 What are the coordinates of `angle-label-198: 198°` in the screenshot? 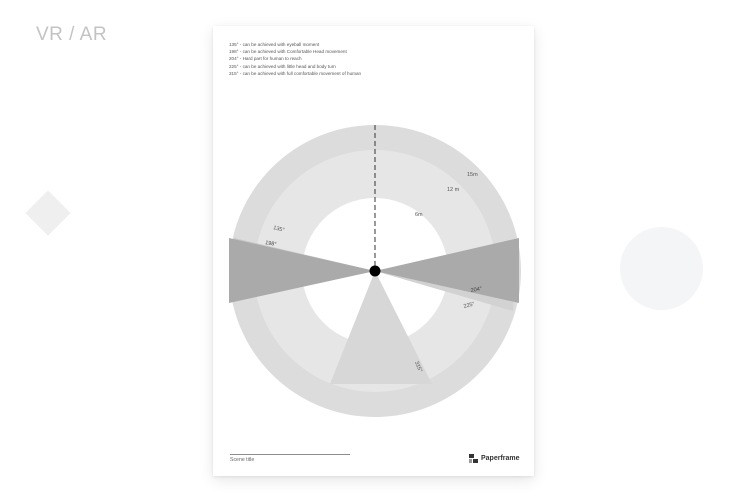 It's located at (271, 244).